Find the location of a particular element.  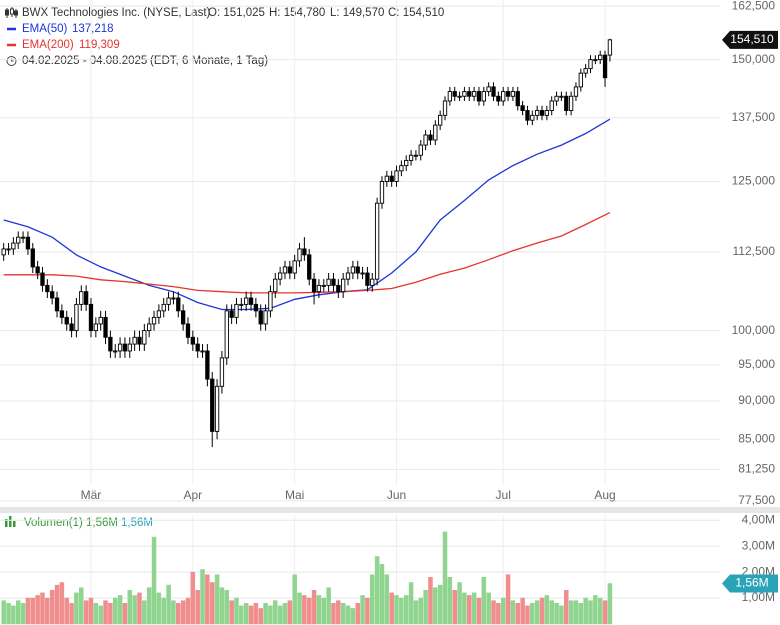

y-tick-label: 85,000 is located at coordinates (756, 438).